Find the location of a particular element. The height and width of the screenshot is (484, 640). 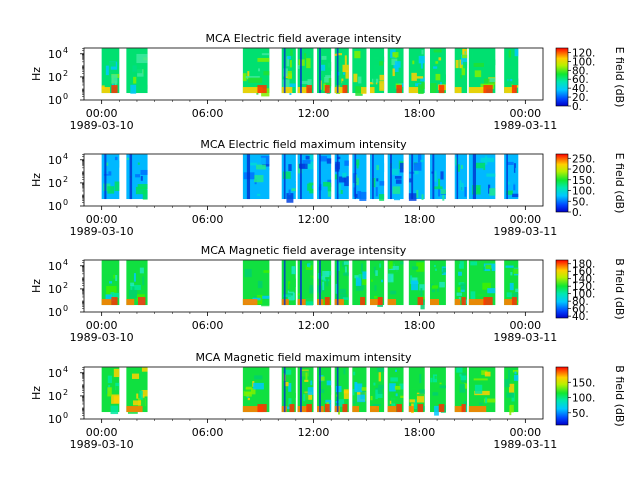

colorbar-tick-label: 50. is located at coordinates (580, 202).